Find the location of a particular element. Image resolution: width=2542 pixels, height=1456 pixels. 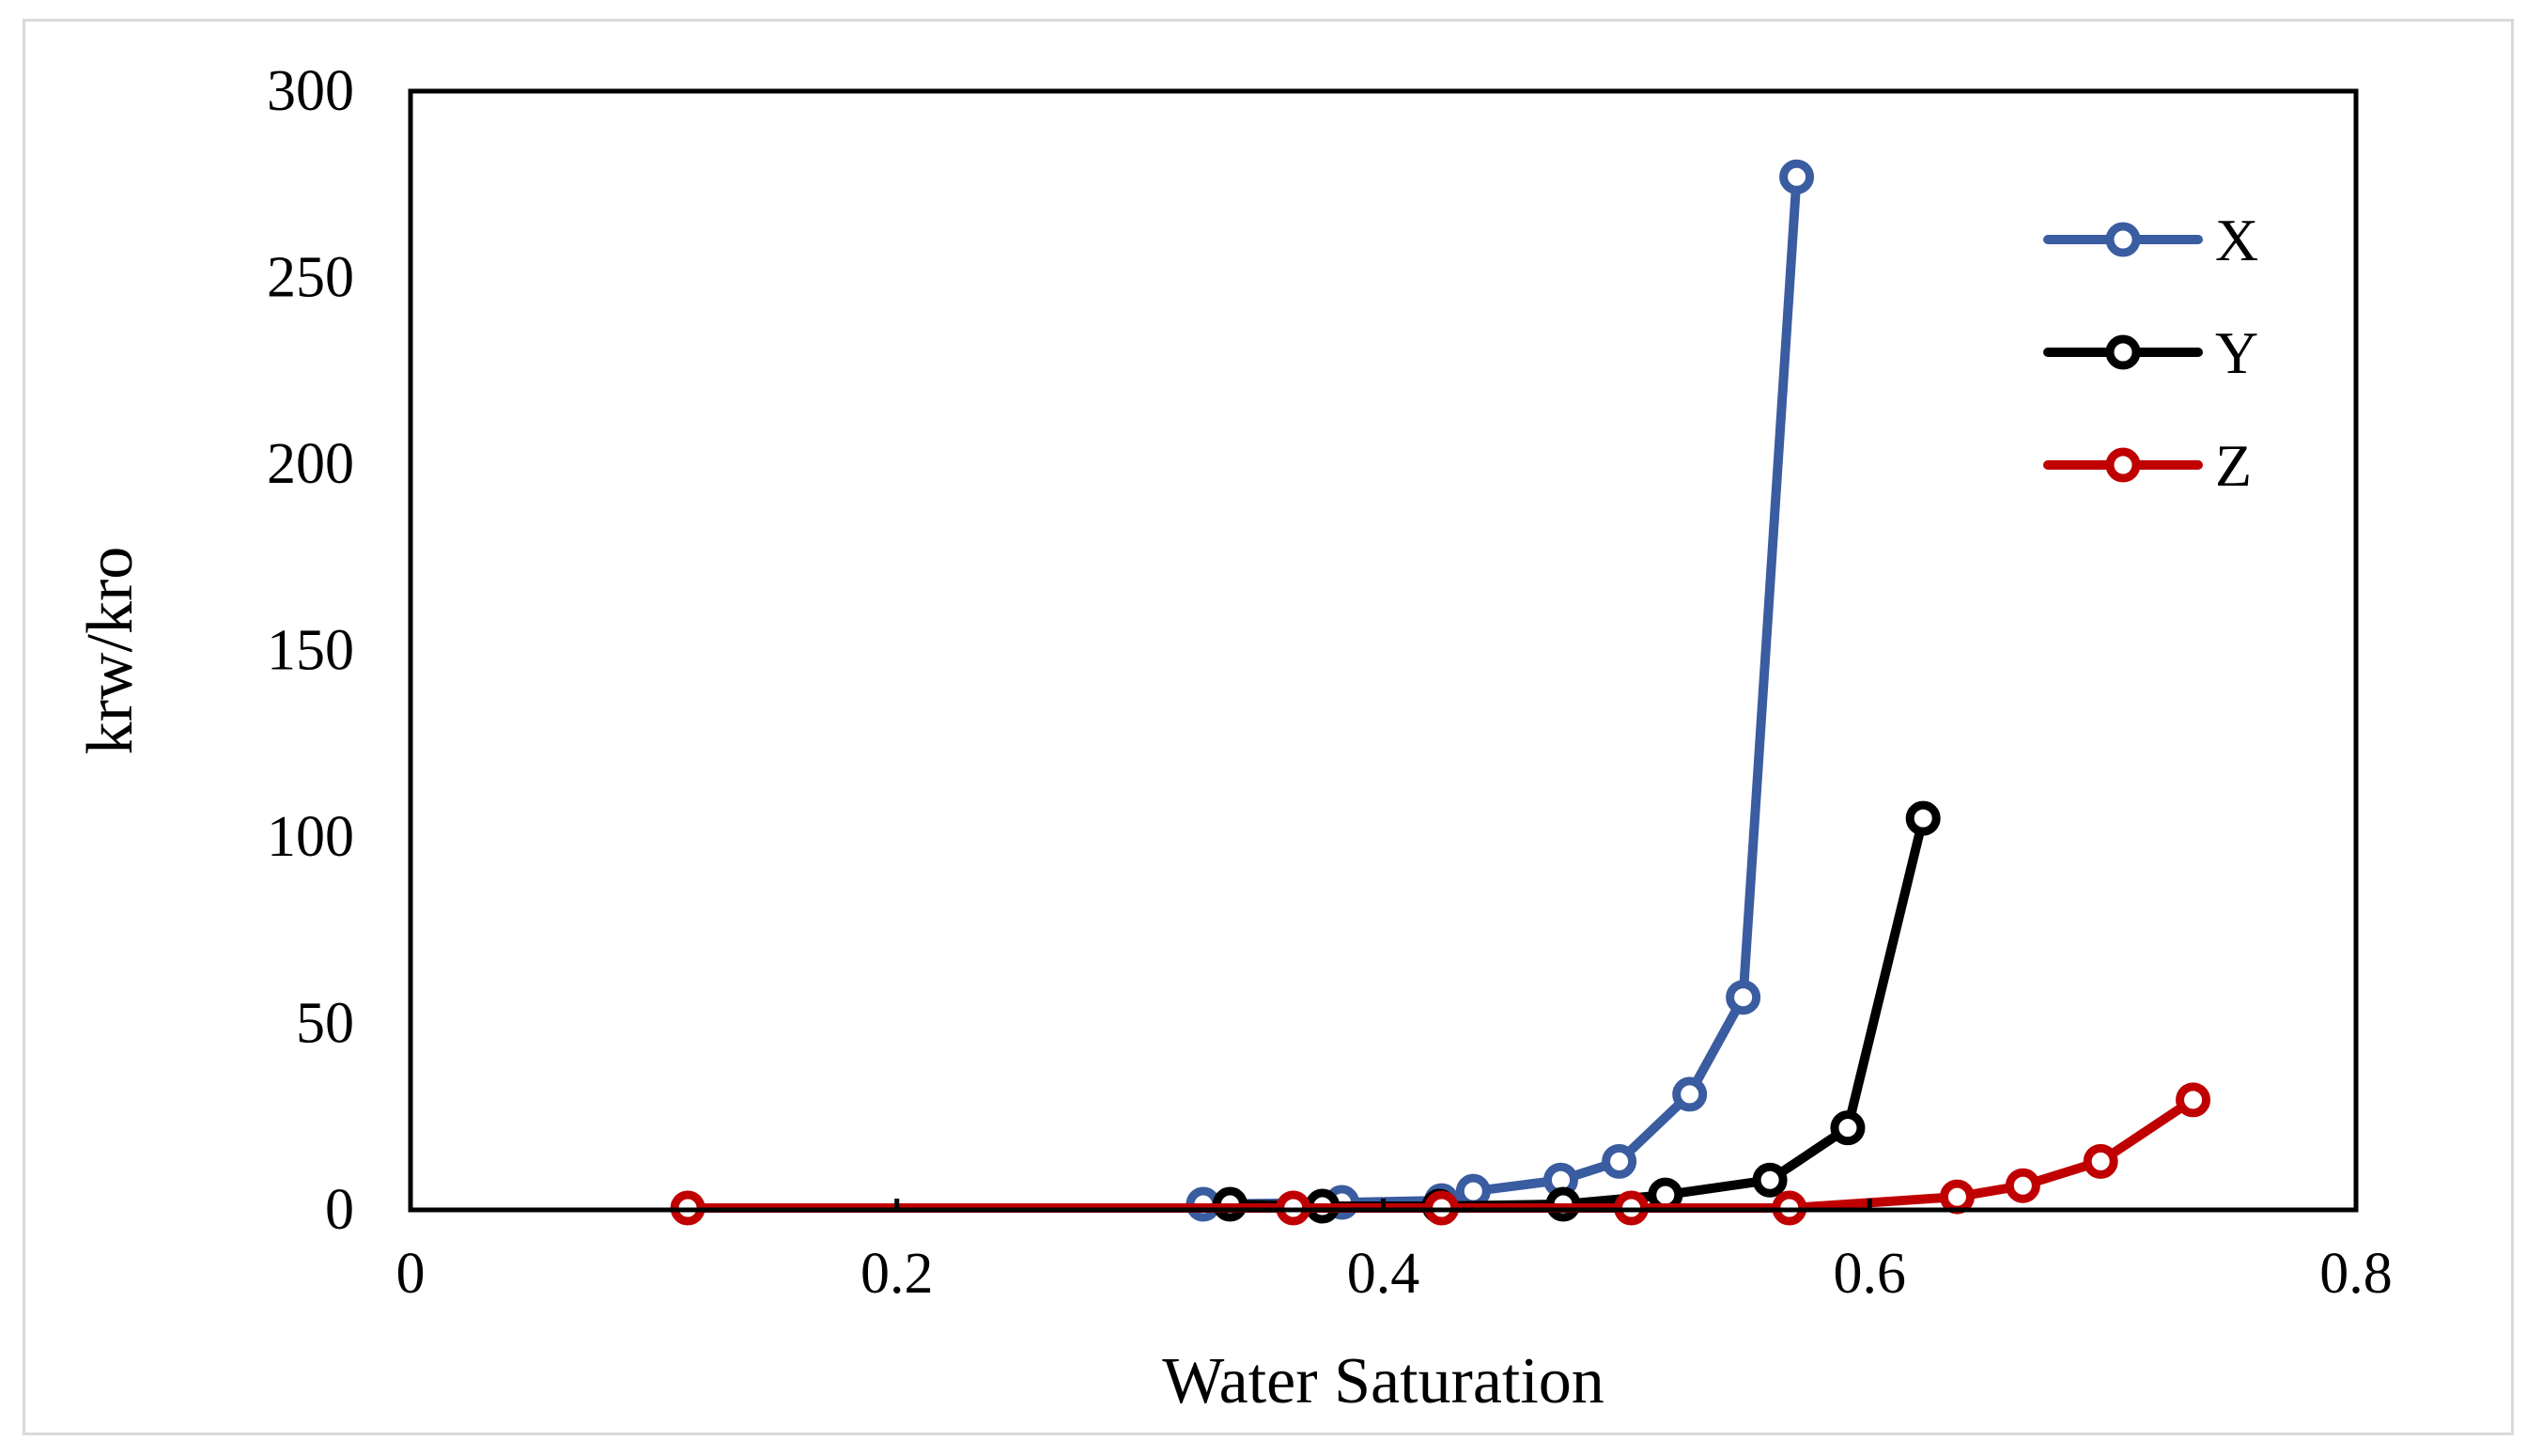

legend-item-Z: Z is located at coordinates (2147, 465).